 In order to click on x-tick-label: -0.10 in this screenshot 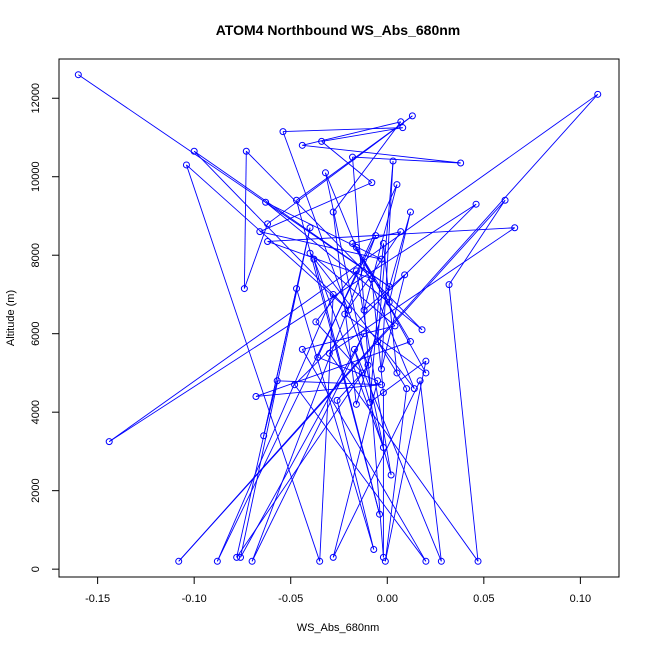, I will do `click(194, 599)`.